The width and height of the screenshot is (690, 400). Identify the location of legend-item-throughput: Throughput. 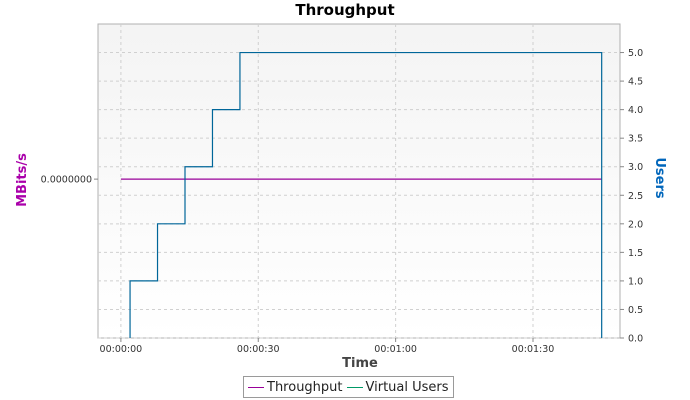
(295, 387).